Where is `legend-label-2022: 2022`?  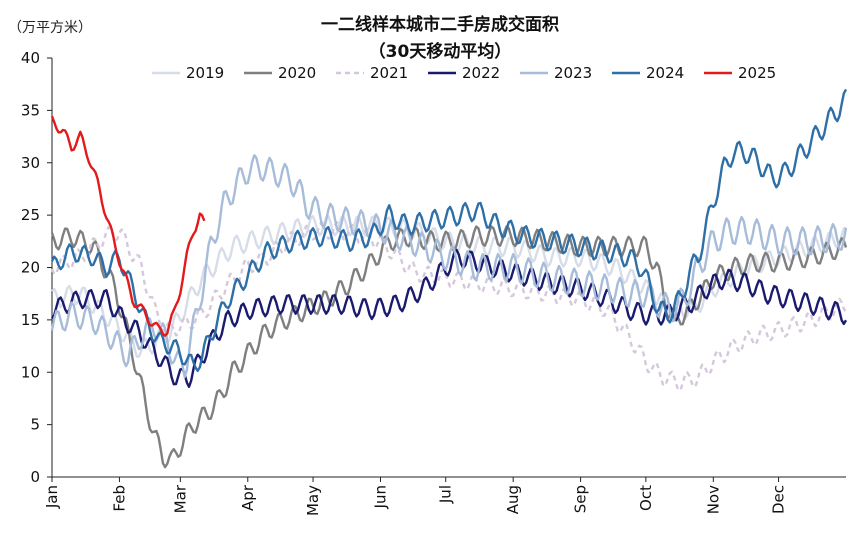
legend-label-2022: 2022 is located at coordinates (481, 73).